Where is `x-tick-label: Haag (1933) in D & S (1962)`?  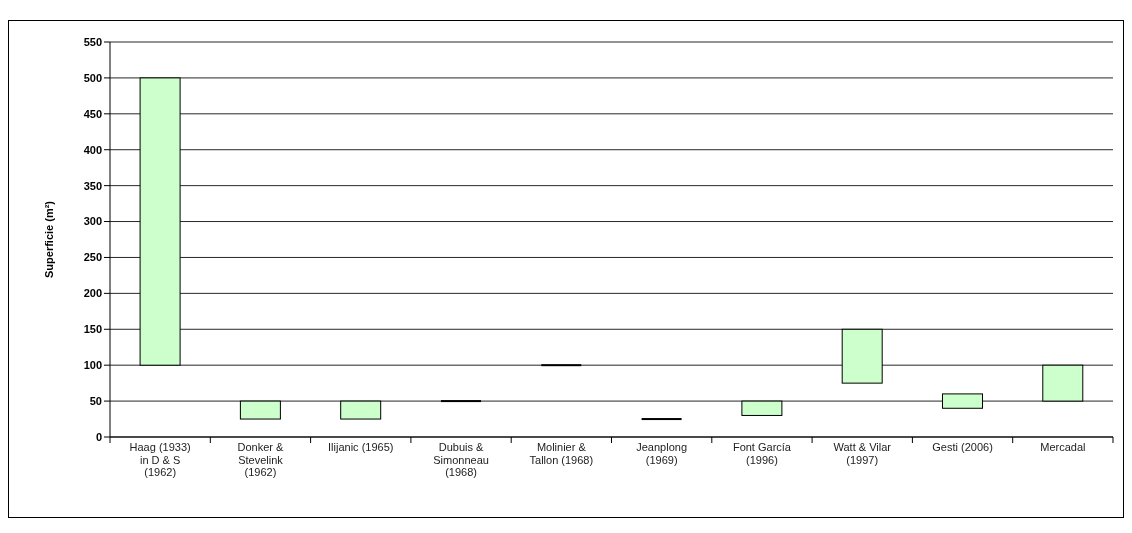 x-tick-label: Haag (1933) in D & S (1962) is located at coordinates (160, 459).